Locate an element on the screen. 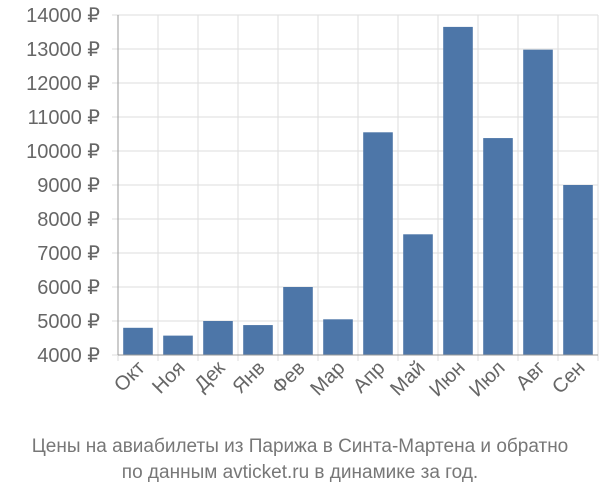 Image resolution: width=600 pixels, height=500 pixels. x-tick-label: Июл is located at coordinates (487, 379).